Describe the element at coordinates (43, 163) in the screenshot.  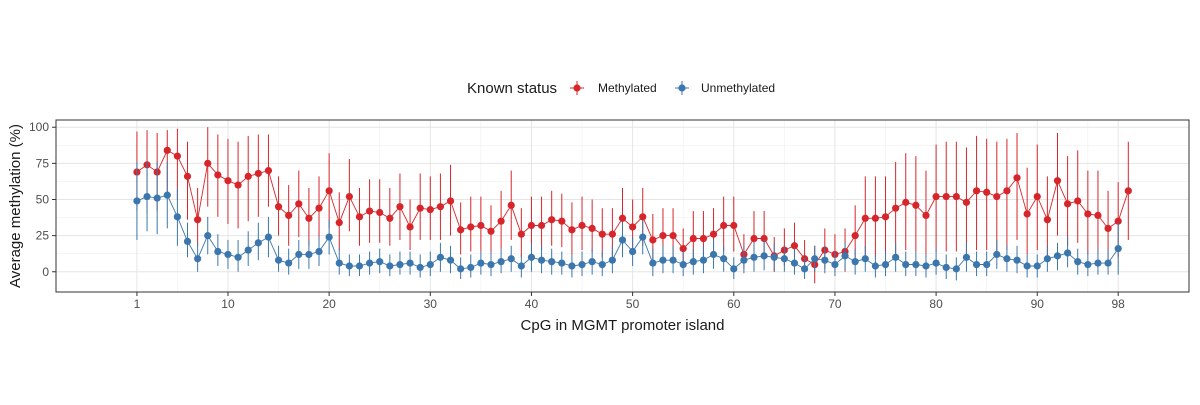
I see `y-tick-label: 75` at that location.